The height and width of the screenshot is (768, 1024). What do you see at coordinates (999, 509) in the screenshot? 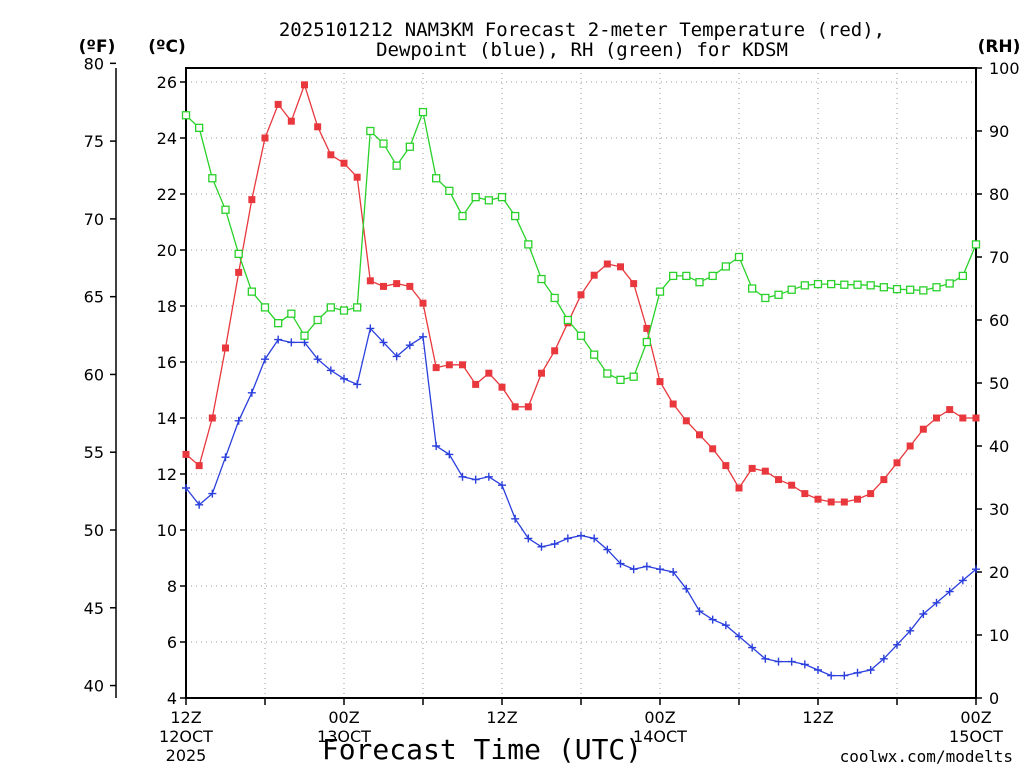
I see `rh-tick-label: 30` at bounding box center [999, 509].